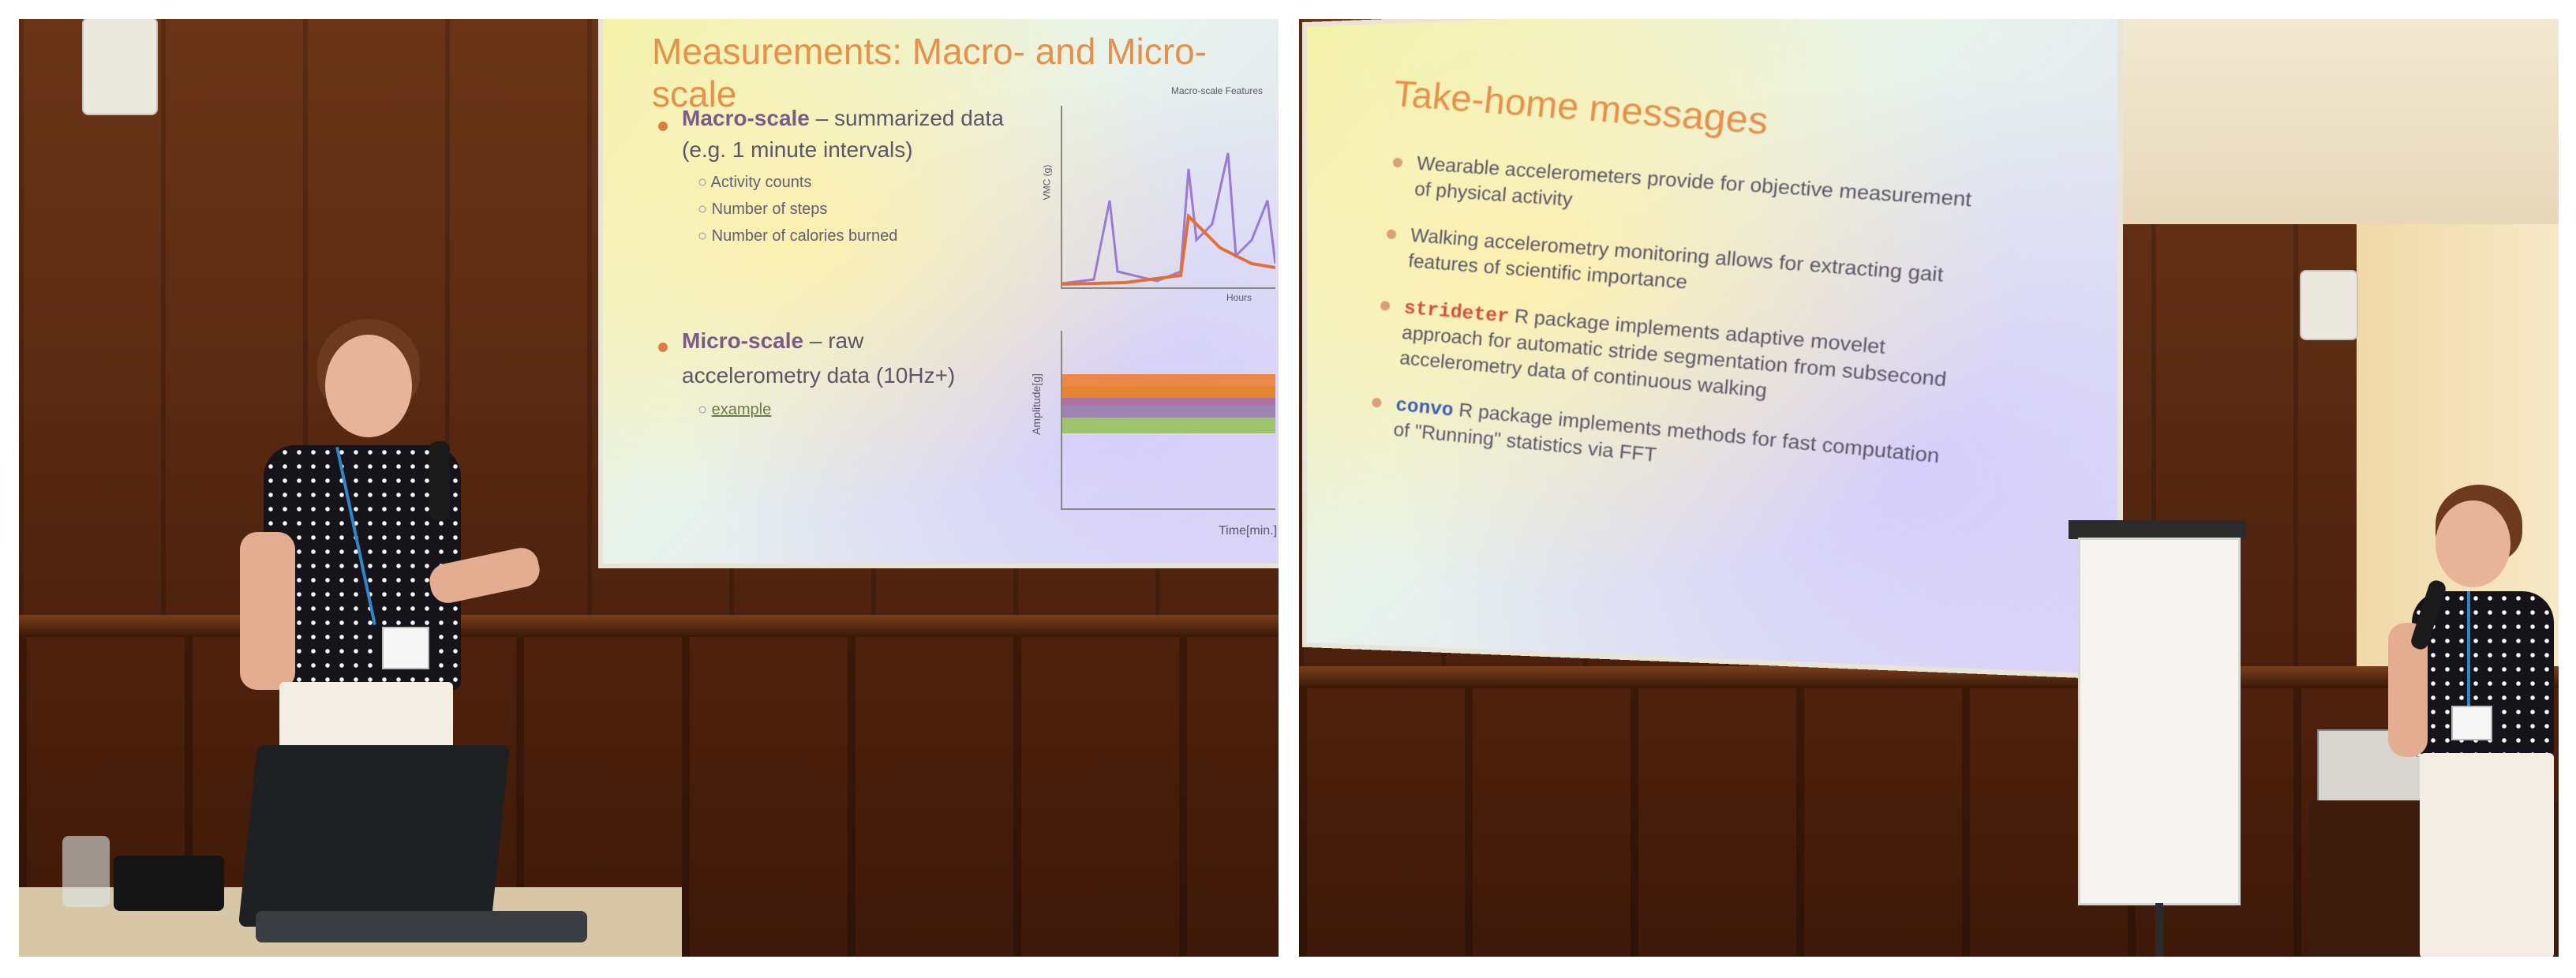 The image size is (2576, 978). What do you see at coordinates (2157, 529) in the screenshot?
I see `flipchart-header` at bounding box center [2157, 529].